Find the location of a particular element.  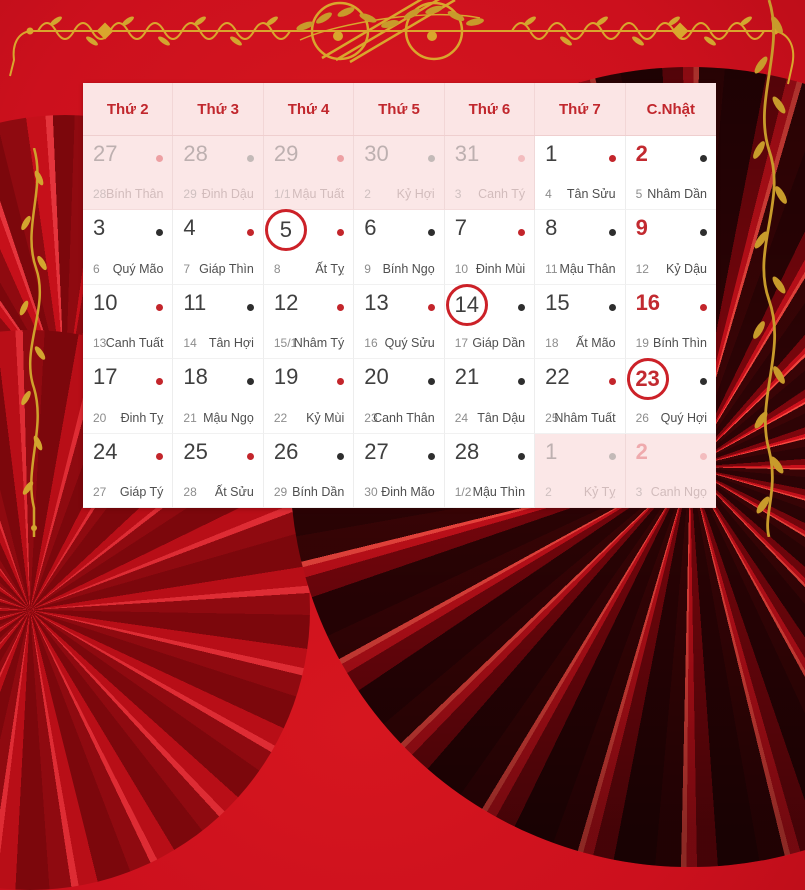

solar-date: 19 is located at coordinates (286, 377).